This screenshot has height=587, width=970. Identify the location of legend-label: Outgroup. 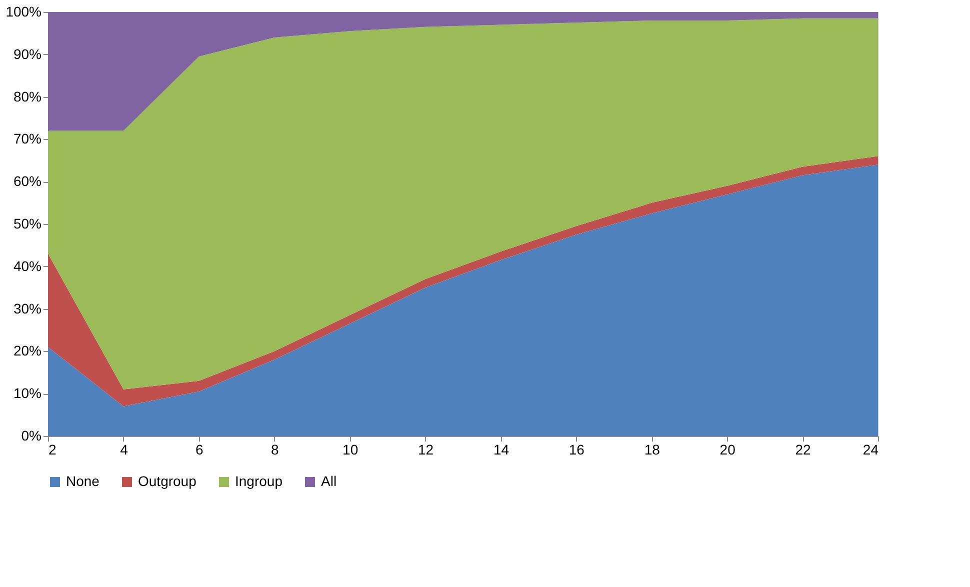
(167, 481).